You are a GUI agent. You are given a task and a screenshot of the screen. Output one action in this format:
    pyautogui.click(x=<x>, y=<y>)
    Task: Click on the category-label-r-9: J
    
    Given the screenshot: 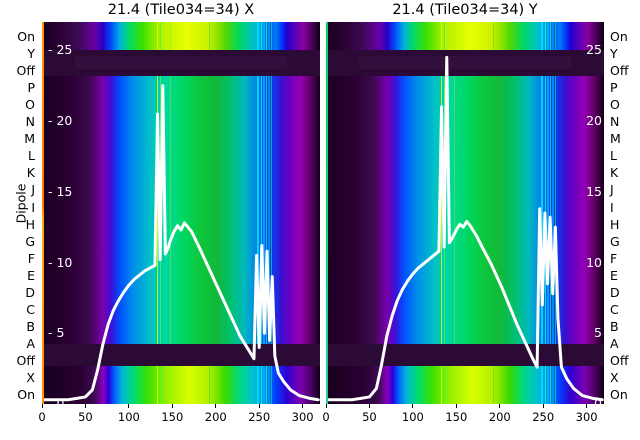 What is the action you would take?
    pyautogui.click(x=612, y=190)
    